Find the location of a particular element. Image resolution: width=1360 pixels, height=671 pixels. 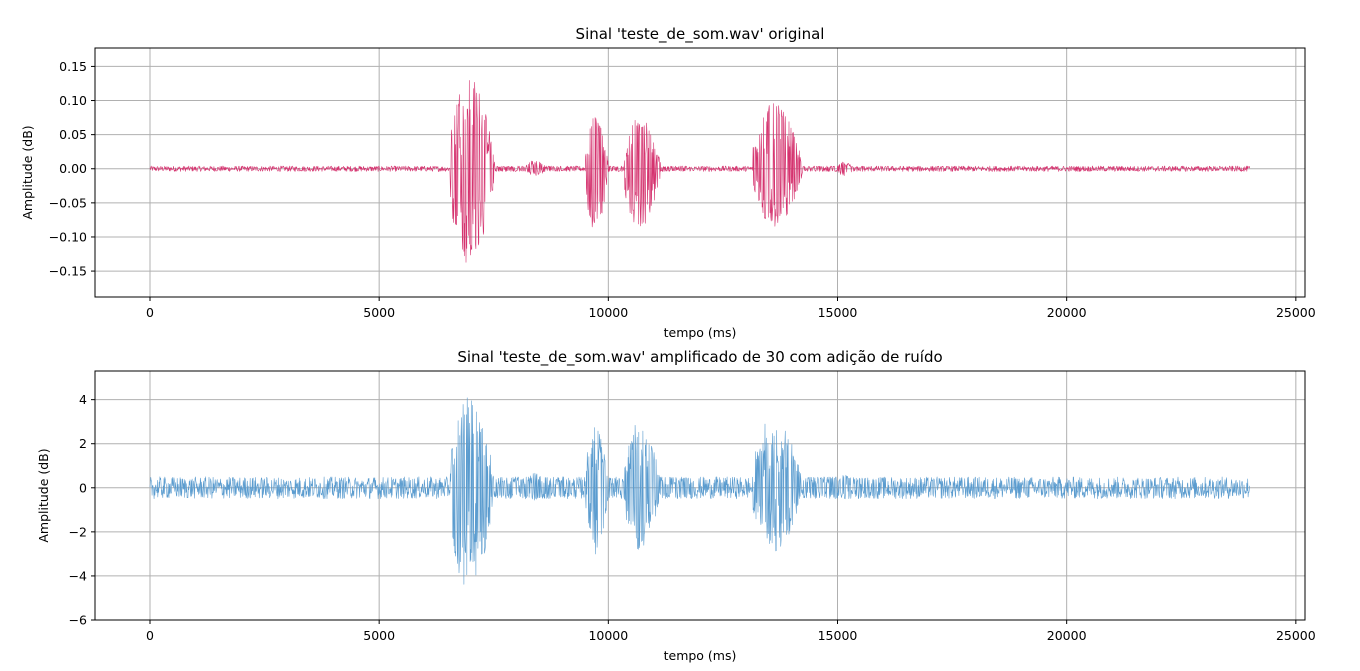

y-tick-label: 0.00 is located at coordinates (73, 168).